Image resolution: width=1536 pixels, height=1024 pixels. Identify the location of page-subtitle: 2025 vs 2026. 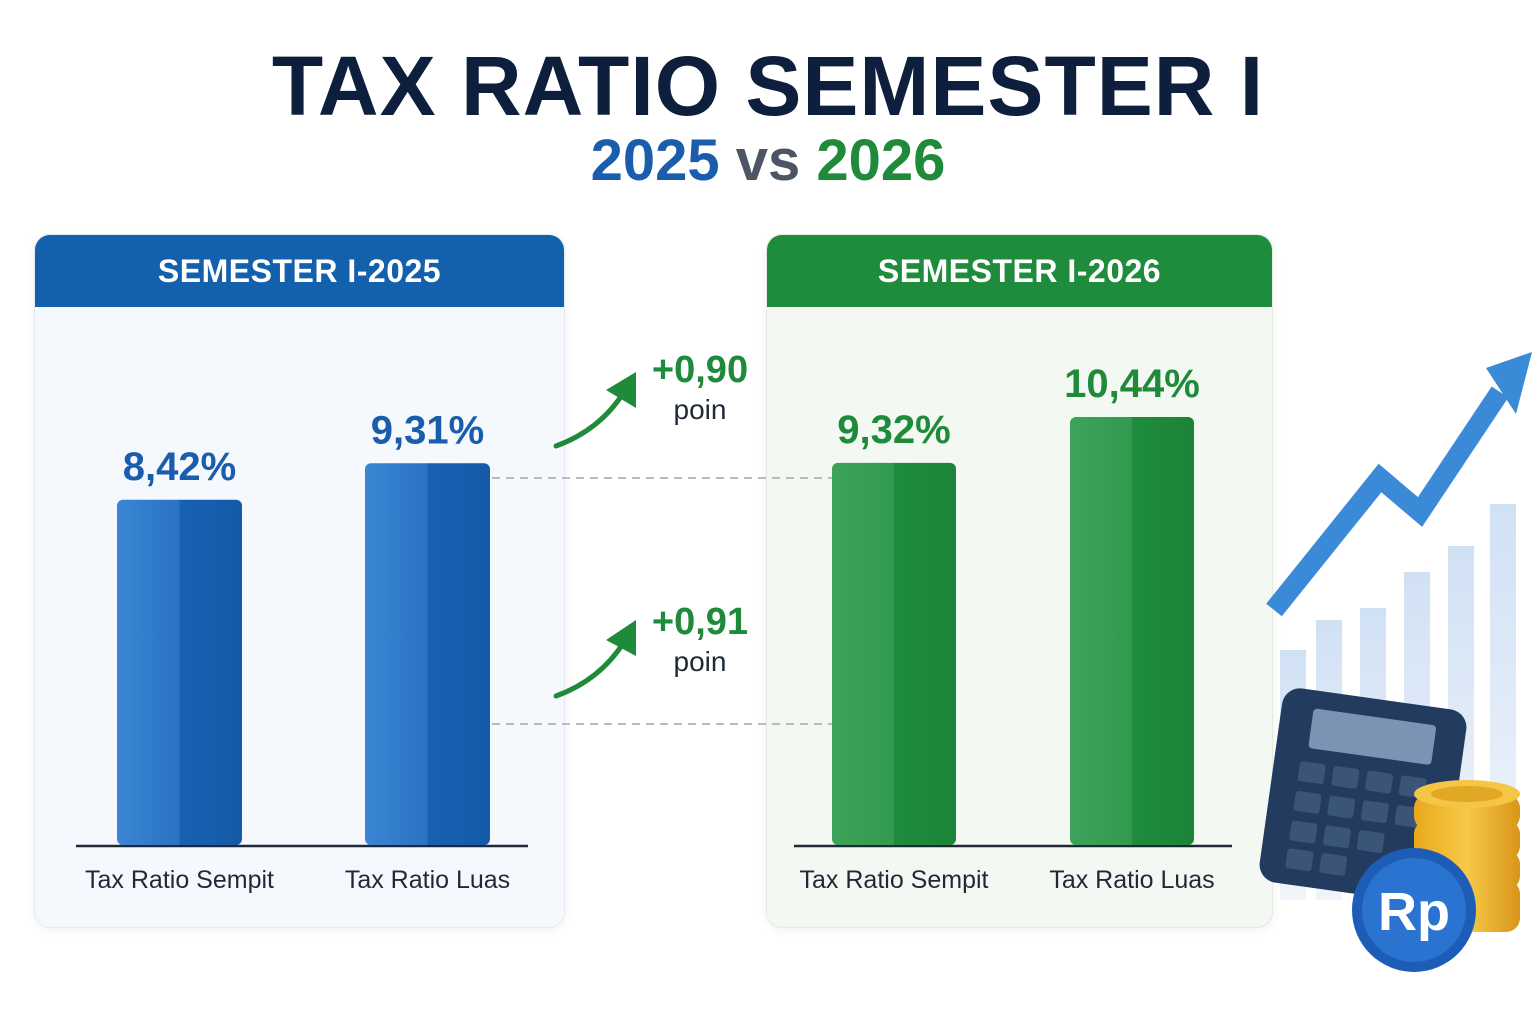
(768, 161).